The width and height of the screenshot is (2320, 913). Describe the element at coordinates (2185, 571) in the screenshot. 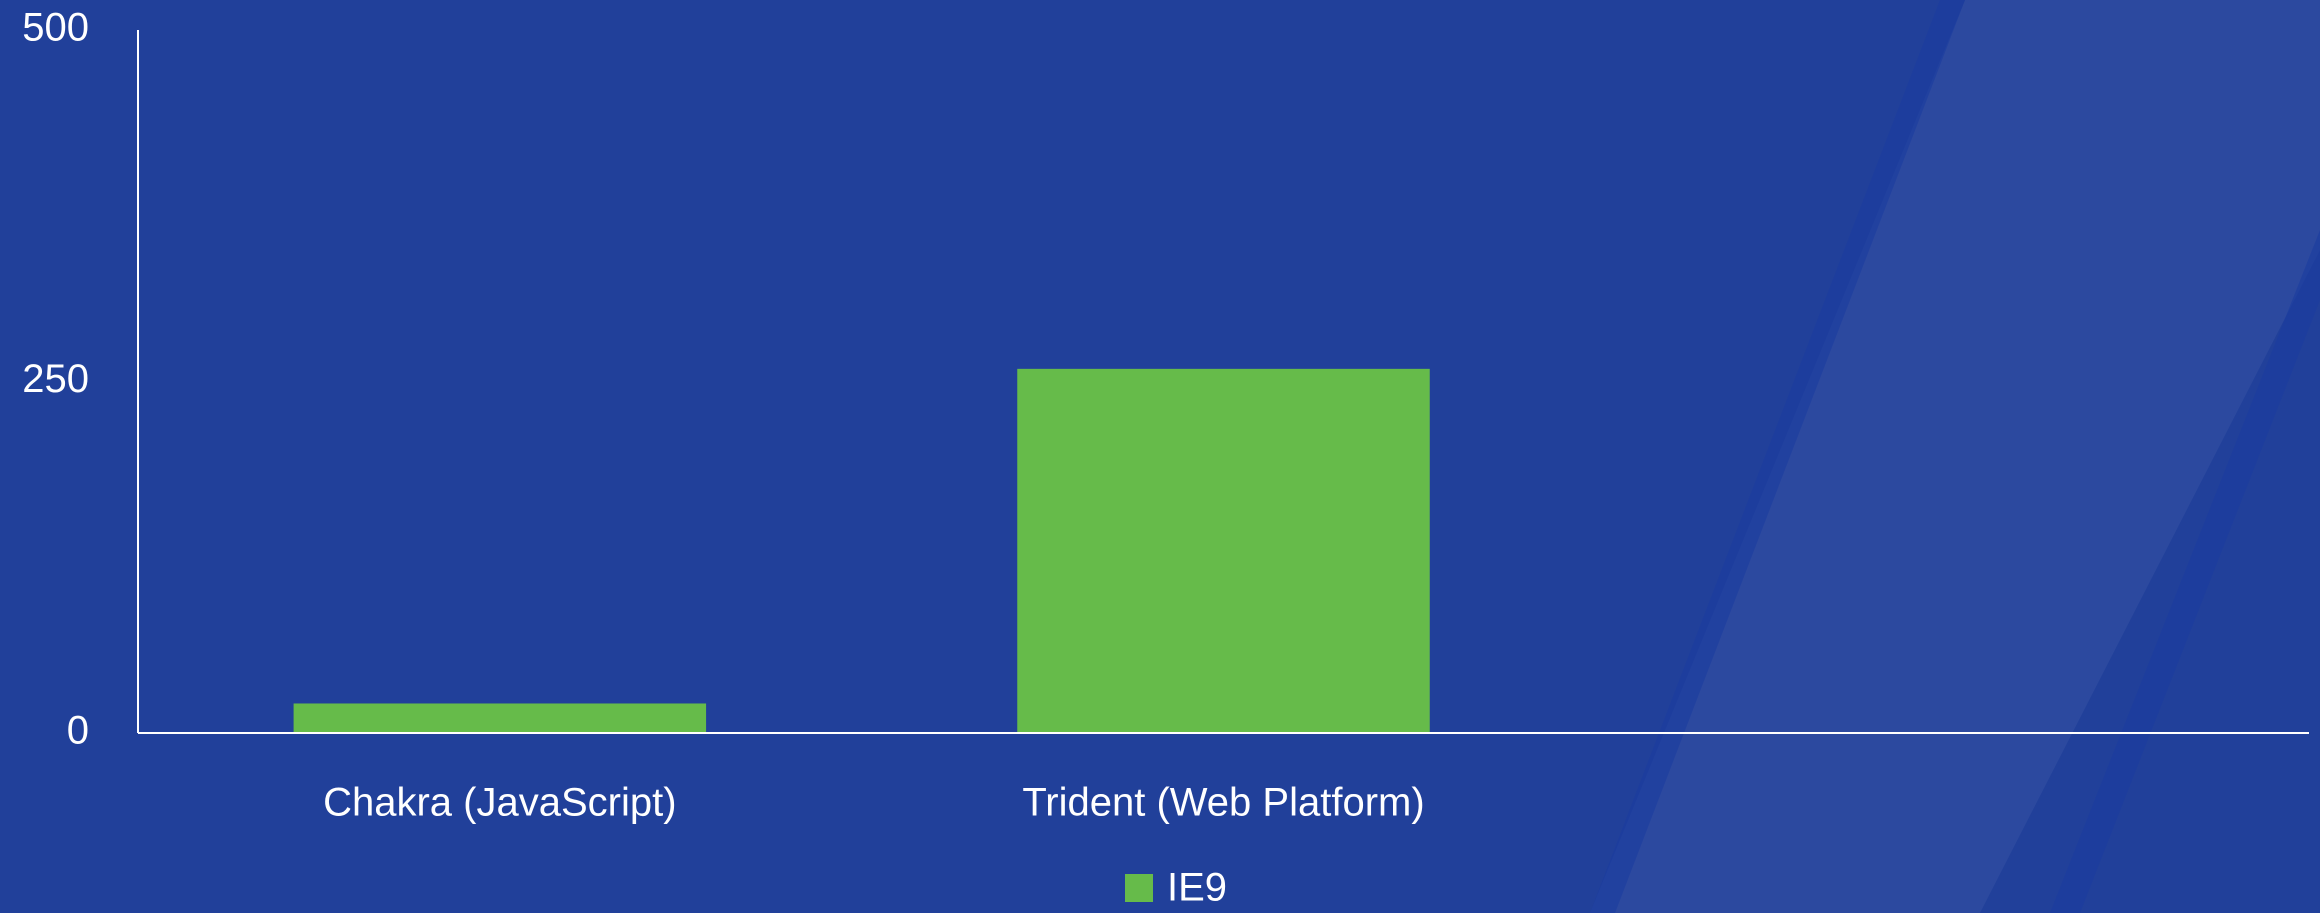

I see `decor-stripe` at that location.